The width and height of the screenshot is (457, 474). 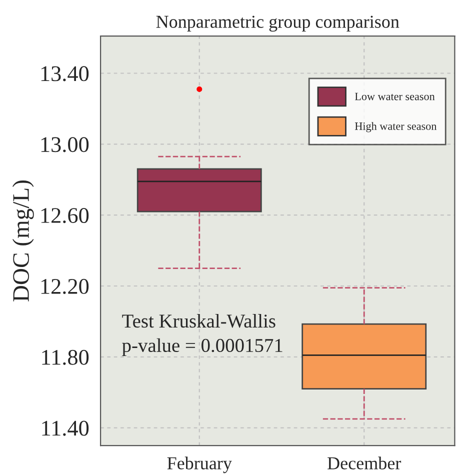 What do you see at coordinates (65, 216) in the screenshot?
I see `y-tick-label: 12.60` at bounding box center [65, 216].